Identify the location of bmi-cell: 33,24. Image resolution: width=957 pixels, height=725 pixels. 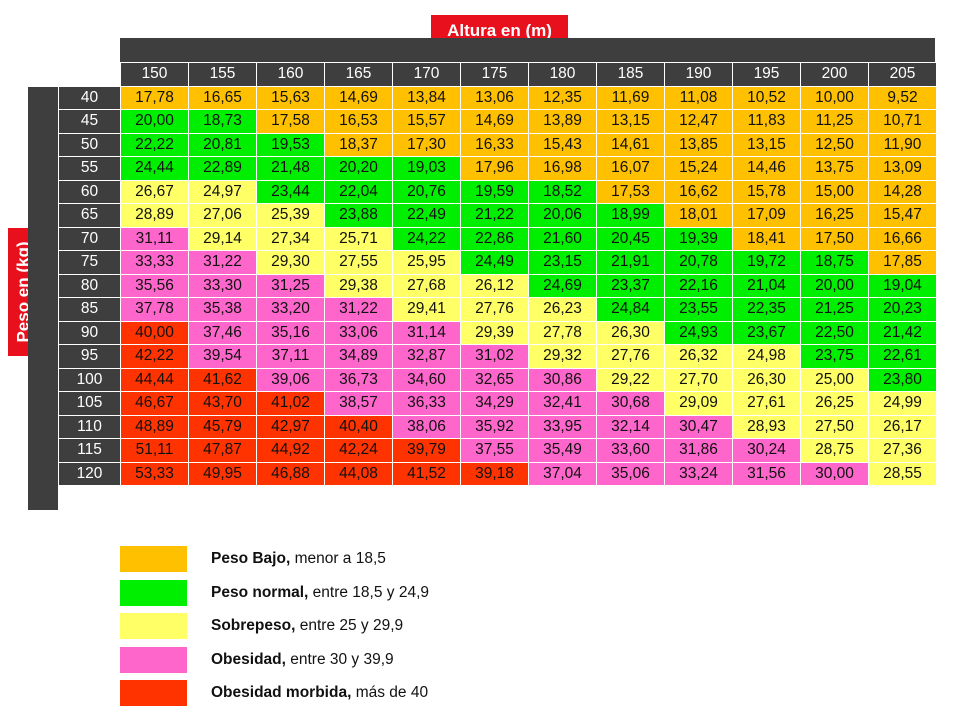
(698, 473).